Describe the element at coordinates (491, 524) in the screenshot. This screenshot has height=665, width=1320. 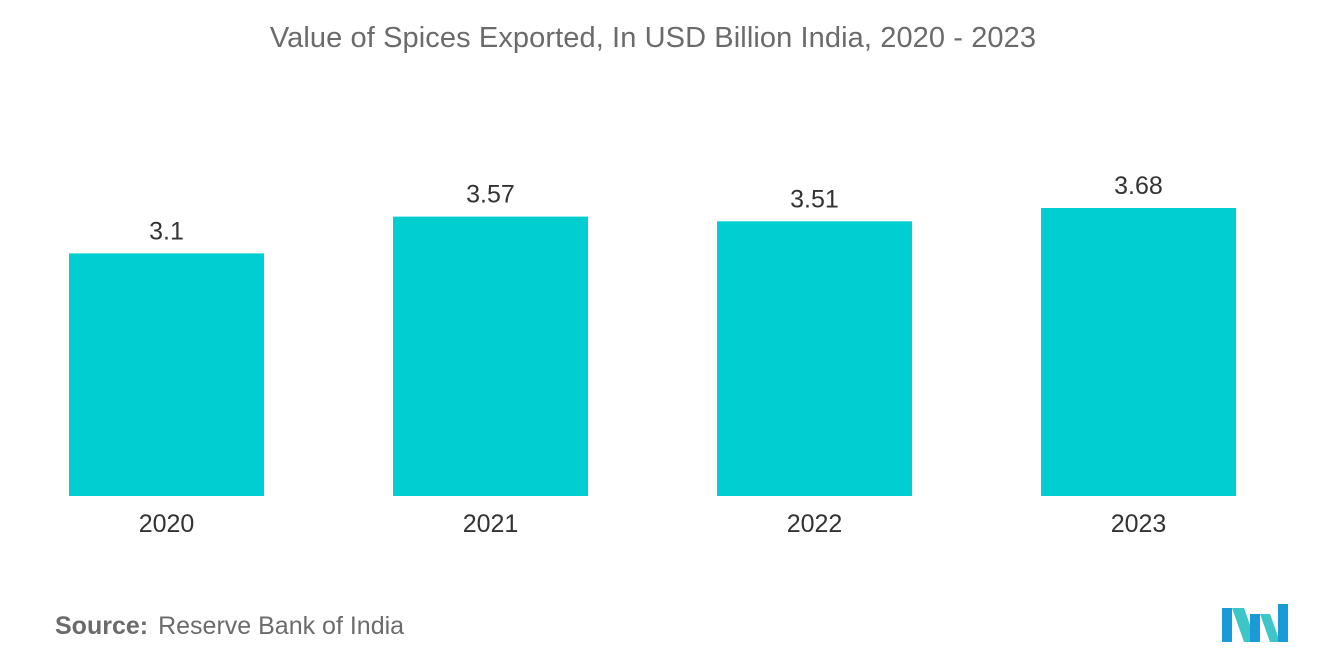
I see `x-tick-label-2021: 2021` at that location.